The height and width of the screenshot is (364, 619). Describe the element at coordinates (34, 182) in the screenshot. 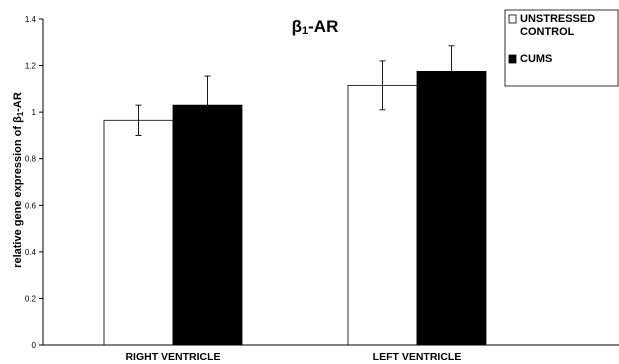

I see `y-ticks: 0 0.2 0.4 0.6 0.8 1 1.2 1.4` at that location.